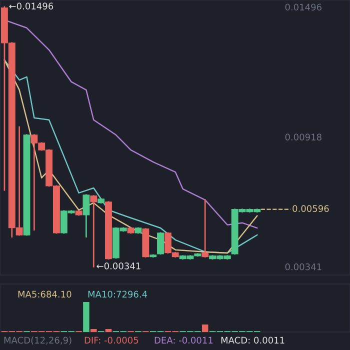  Describe the element at coordinates (118, 266) in the screenshot. I see `annotation: ←0.00341` at that location.